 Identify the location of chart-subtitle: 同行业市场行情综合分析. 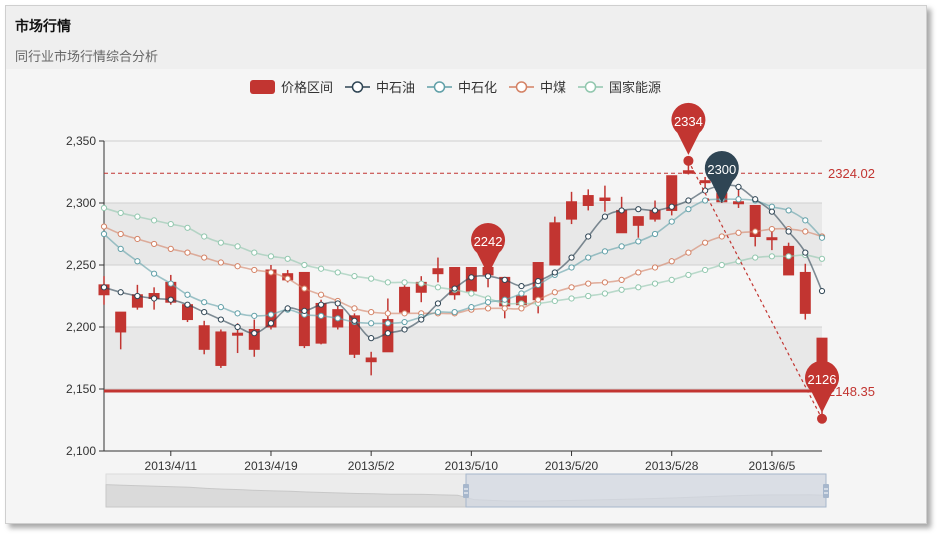
(87, 56).